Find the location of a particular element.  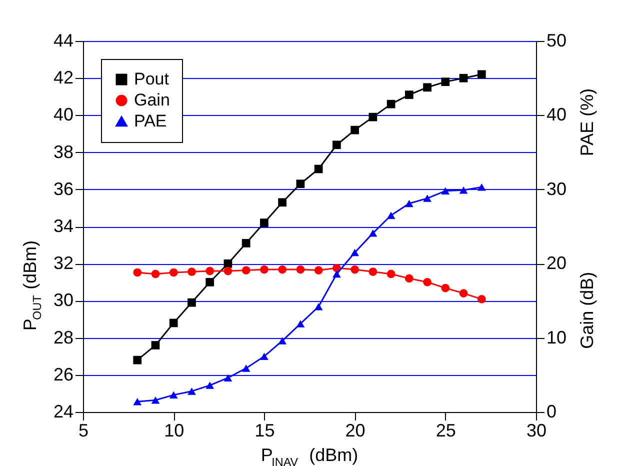

x-tick-label: 5 is located at coordinates (83, 430).